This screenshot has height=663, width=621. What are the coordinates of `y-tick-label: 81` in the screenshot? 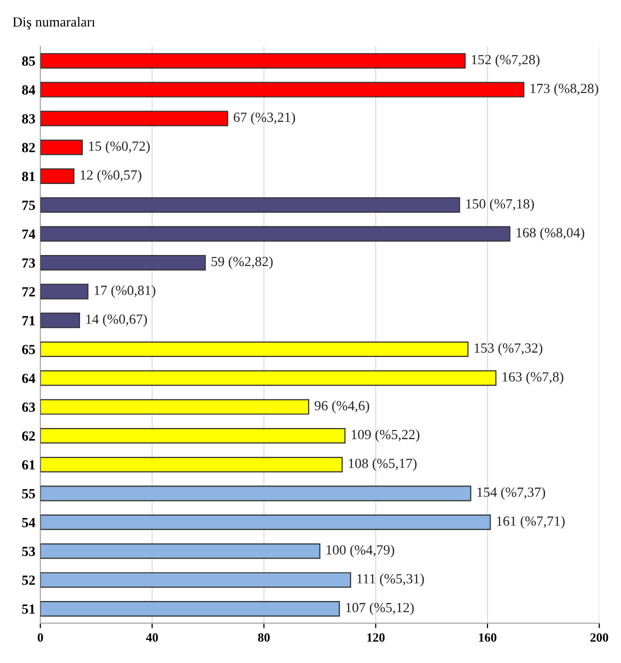 It's located at (28, 177).